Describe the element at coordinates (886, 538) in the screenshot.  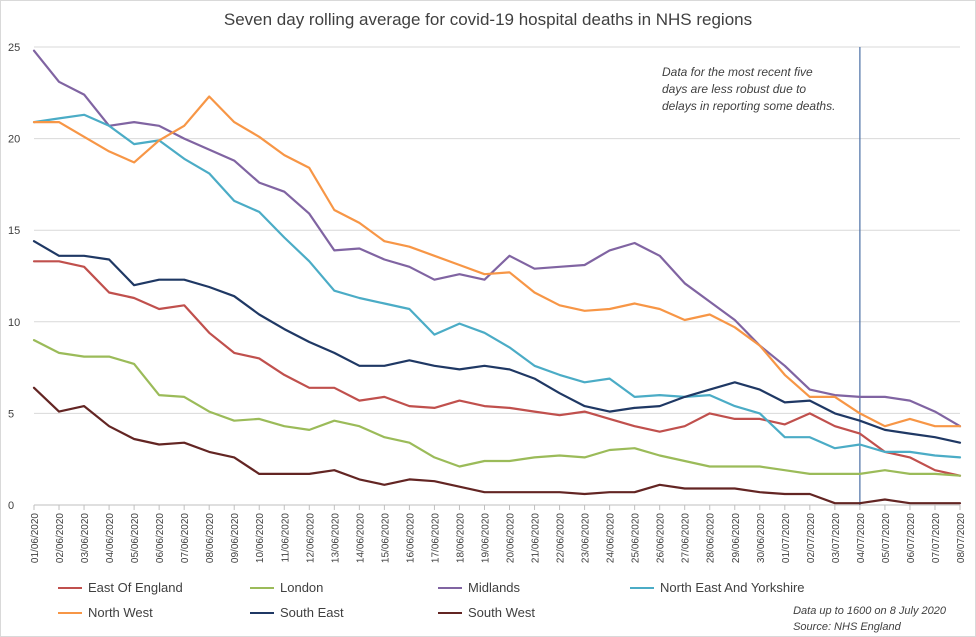
I see `x-tick-label: 05/07/2020` at that location.